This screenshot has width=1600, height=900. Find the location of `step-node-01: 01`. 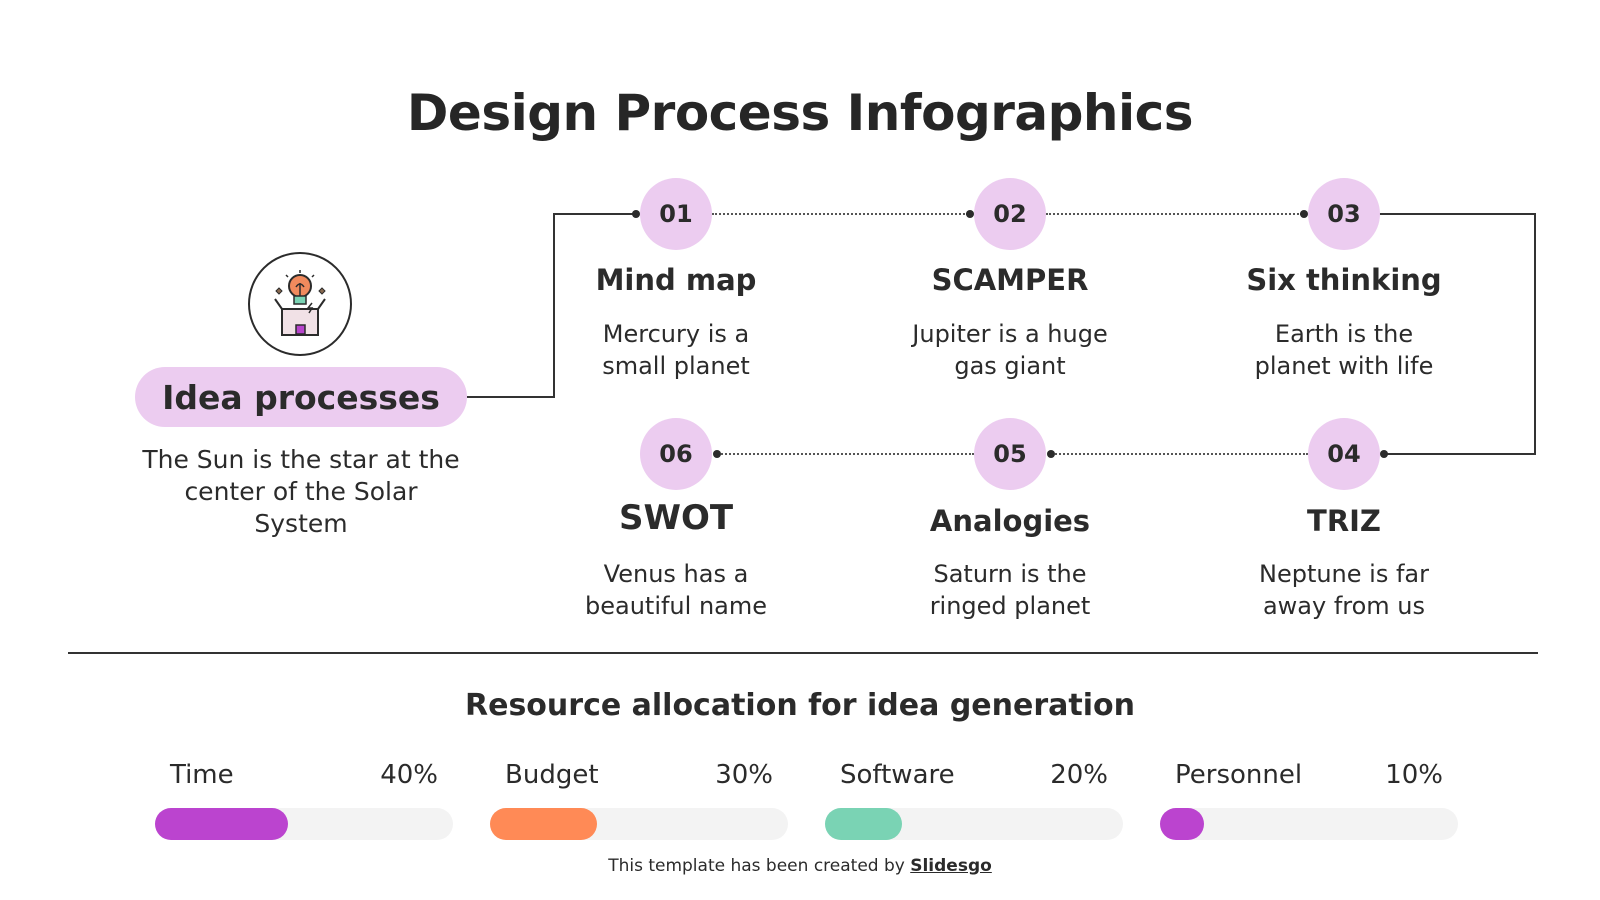

step-node-01: 01 is located at coordinates (676, 214).